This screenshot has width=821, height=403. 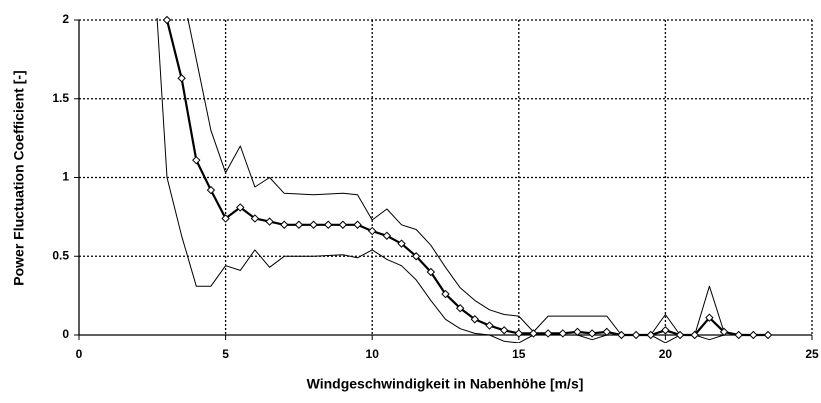 What do you see at coordinates (19, 177) in the screenshot?
I see `y-axis-label: Power Fluctuation Coefficient [-]` at bounding box center [19, 177].